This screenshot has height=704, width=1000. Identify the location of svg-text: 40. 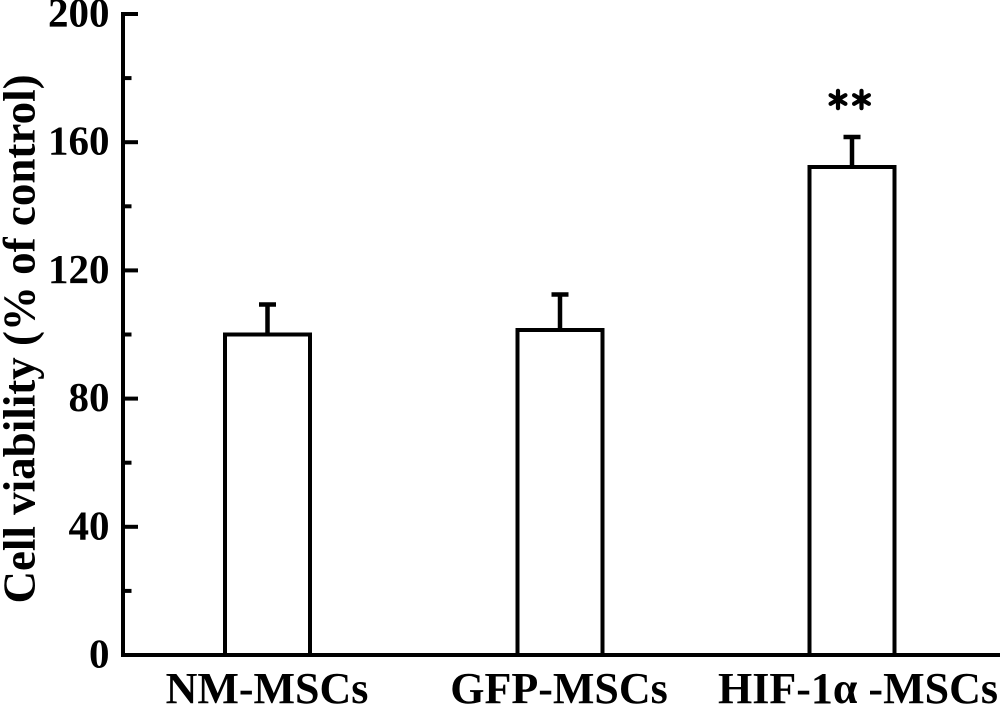
(89, 525).